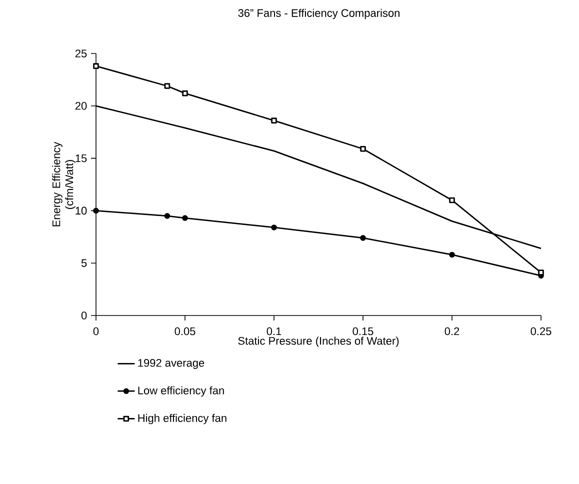 The width and height of the screenshot is (579, 484). What do you see at coordinates (318, 341) in the screenshot?
I see `x-axis-title: Static Pressure (Inches of Water)` at bounding box center [318, 341].